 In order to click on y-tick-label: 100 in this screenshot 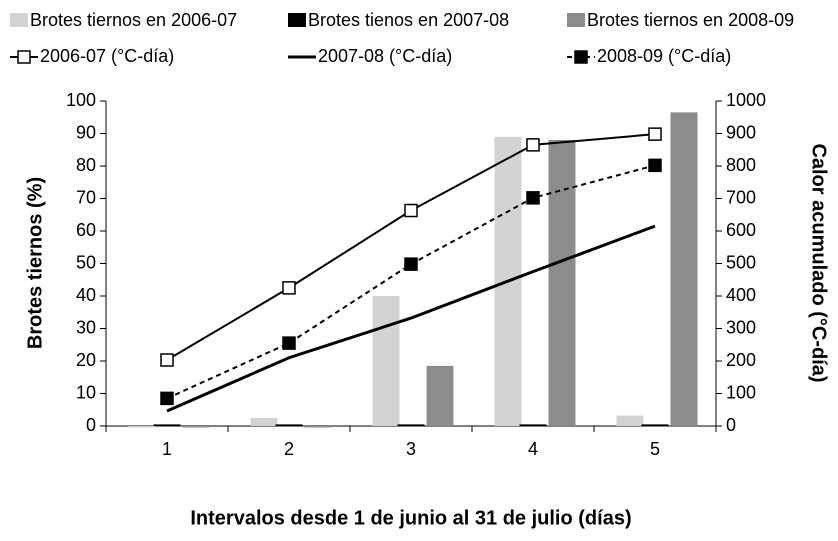, I will do `click(81, 100)`.